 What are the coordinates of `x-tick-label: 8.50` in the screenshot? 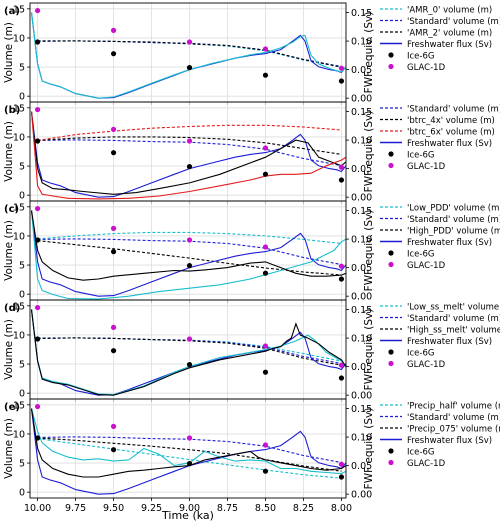 It's located at (265, 508).